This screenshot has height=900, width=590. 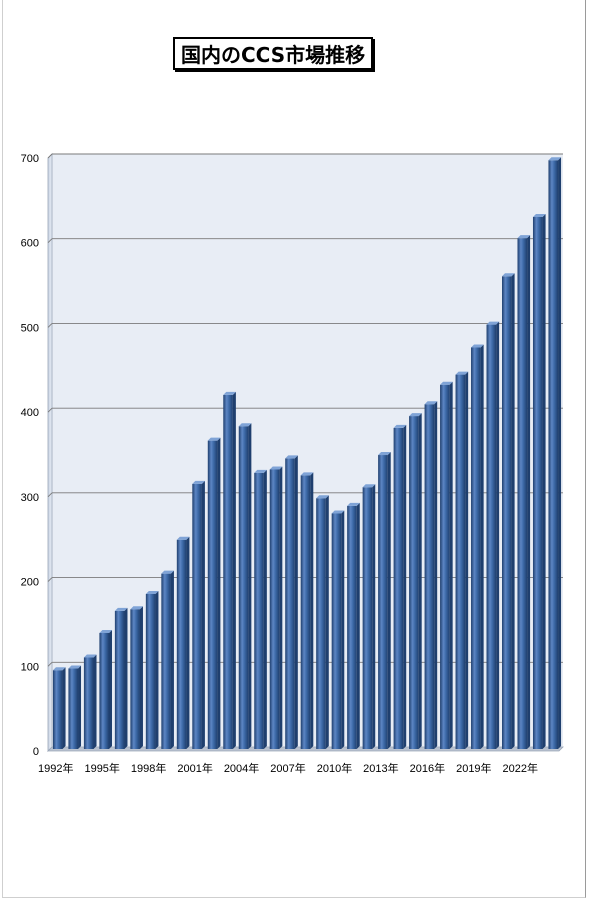 I want to click on x-tick-label: 2022年, so click(x=520, y=768).